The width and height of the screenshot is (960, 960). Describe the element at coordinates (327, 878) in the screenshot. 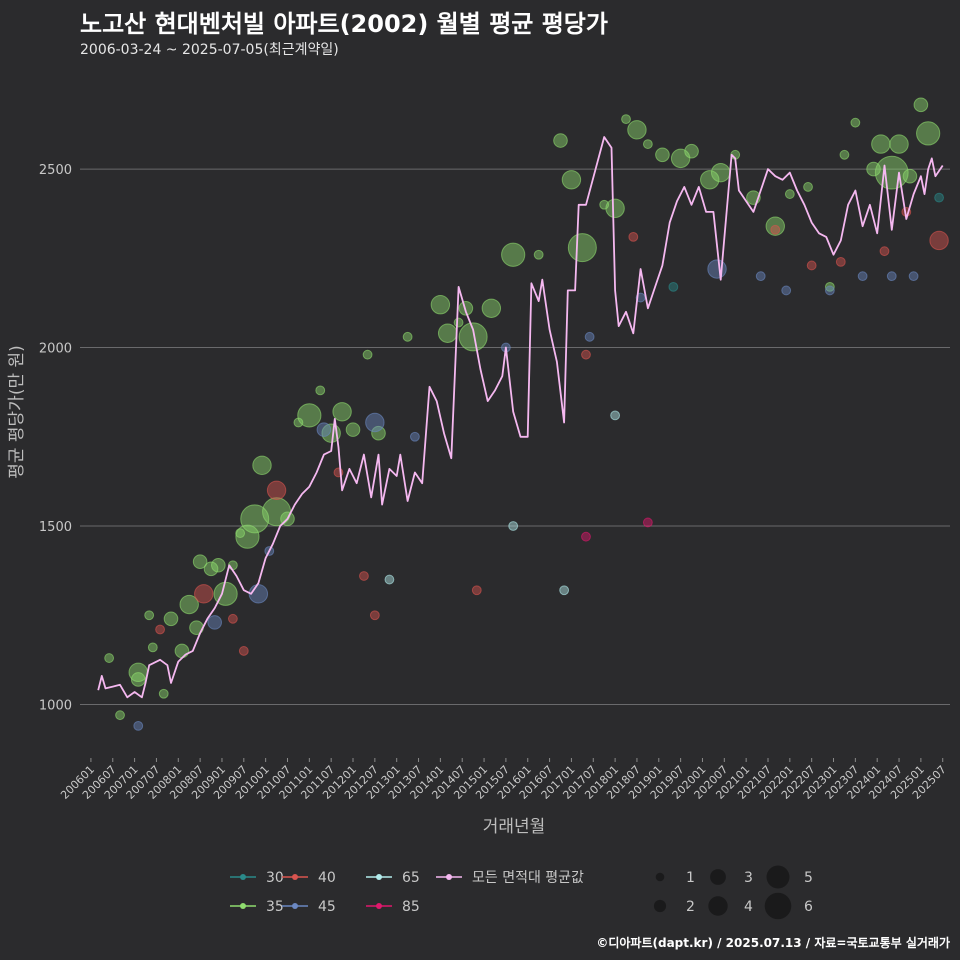

I see `legend-label: 40` at that location.